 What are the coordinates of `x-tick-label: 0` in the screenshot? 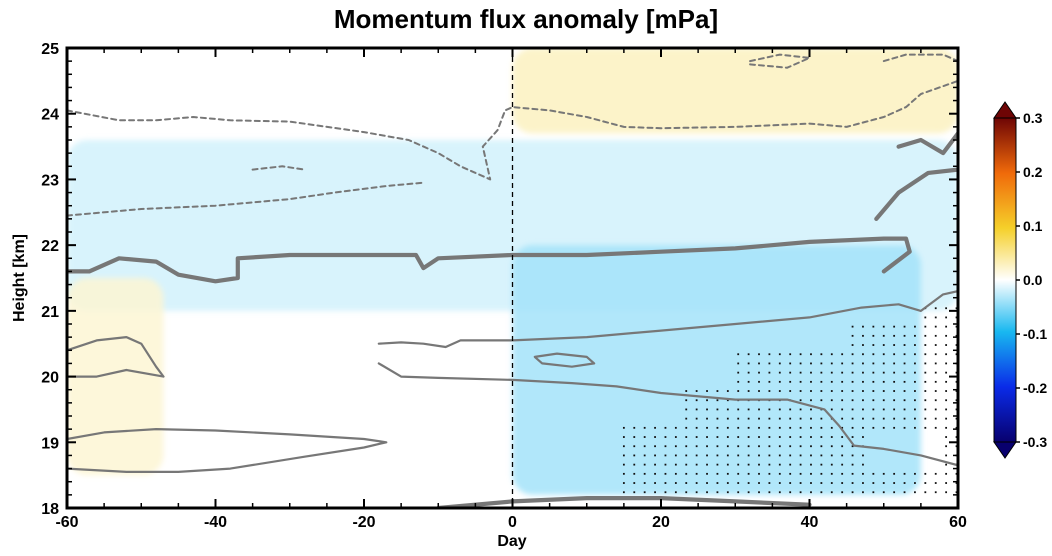 It's located at (512, 522).